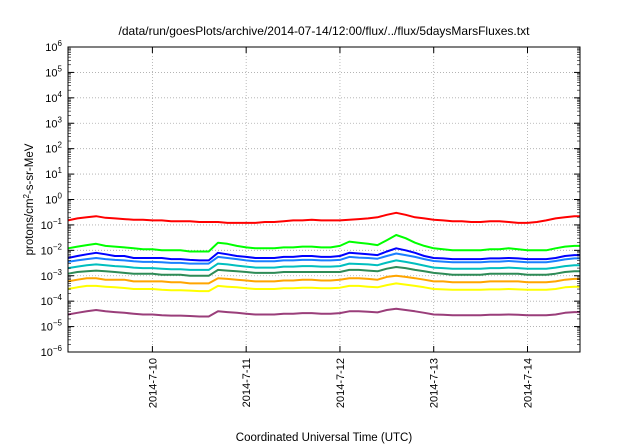 The image size is (640, 448). I want to click on y-tick-label: 10⁻⁶, so click(52, 351).